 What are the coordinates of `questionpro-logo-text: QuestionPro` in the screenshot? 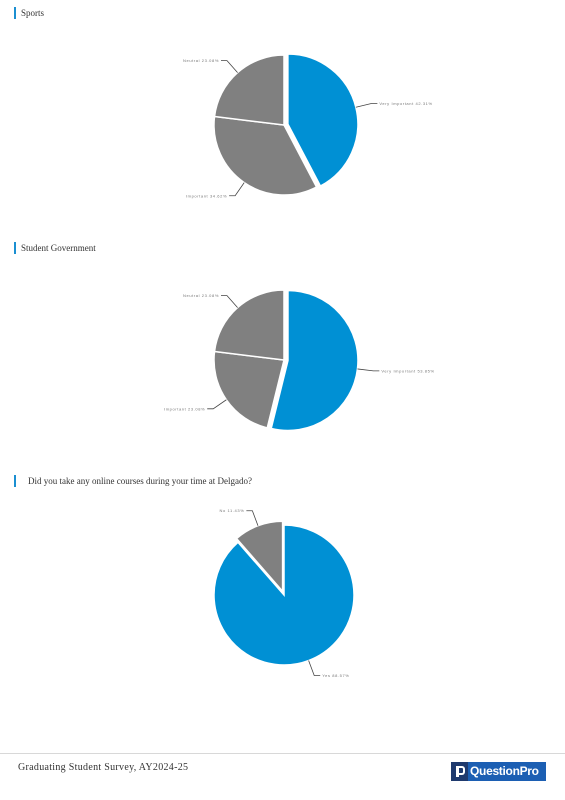 It's located at (507, 771).